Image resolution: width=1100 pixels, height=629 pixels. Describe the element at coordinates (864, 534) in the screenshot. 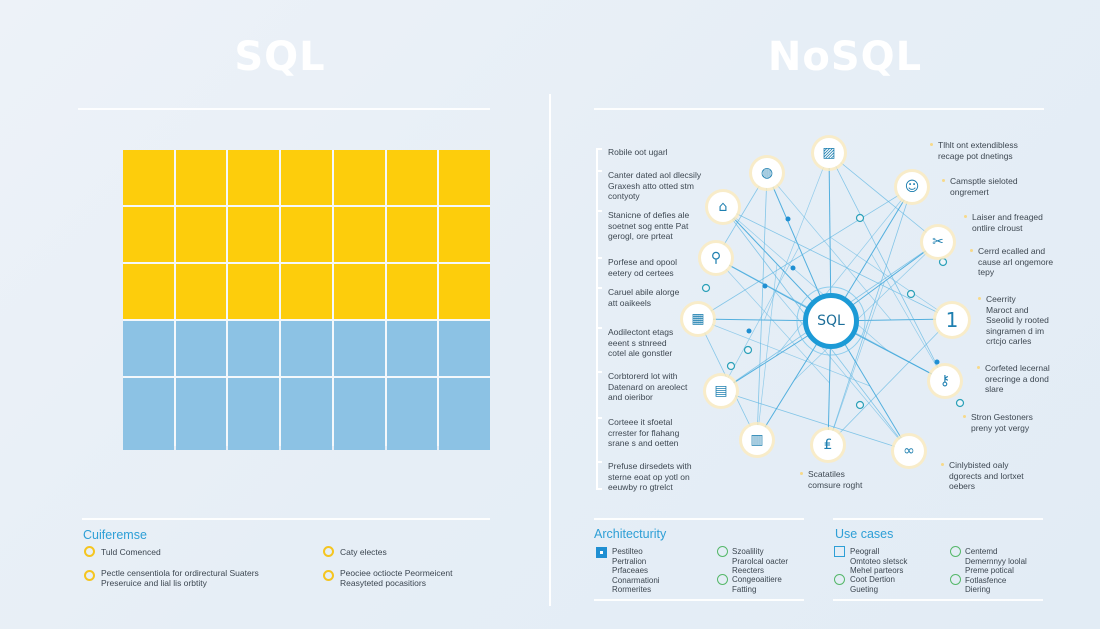

I see `usecases-heading: Use cases` at that location.